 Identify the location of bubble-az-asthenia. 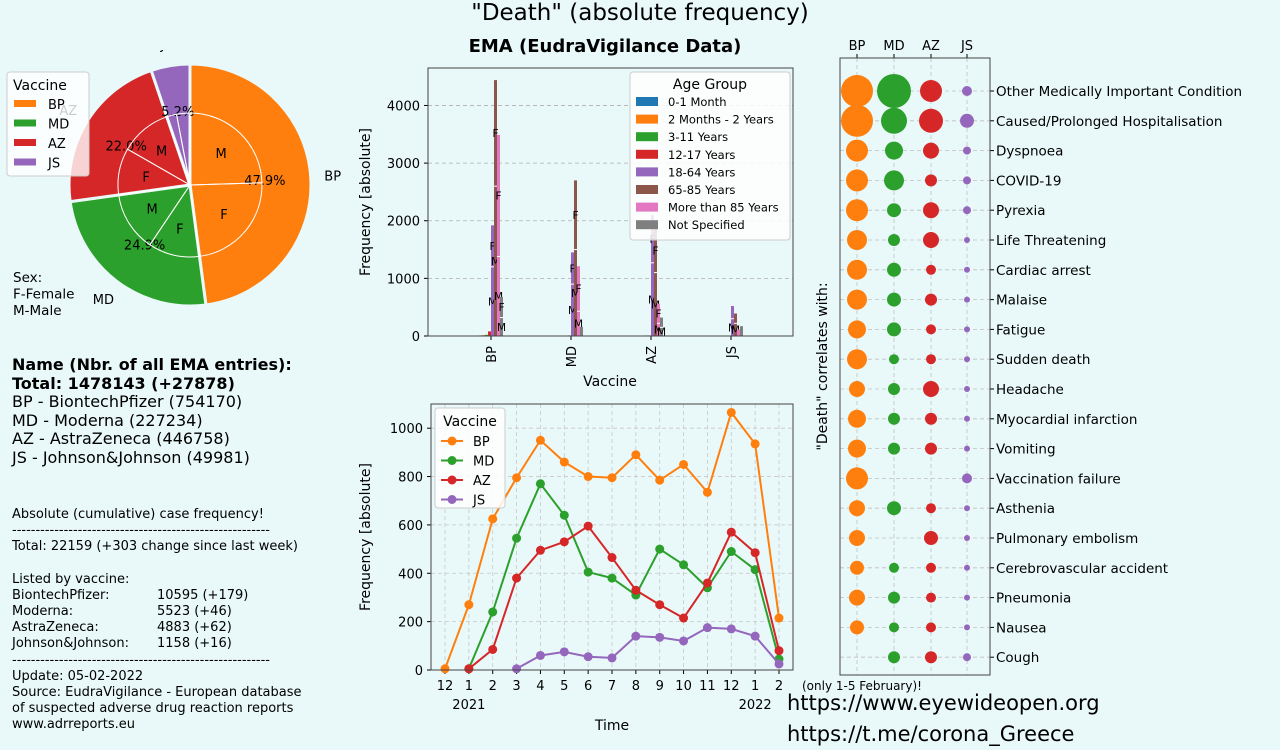
(931, 508).